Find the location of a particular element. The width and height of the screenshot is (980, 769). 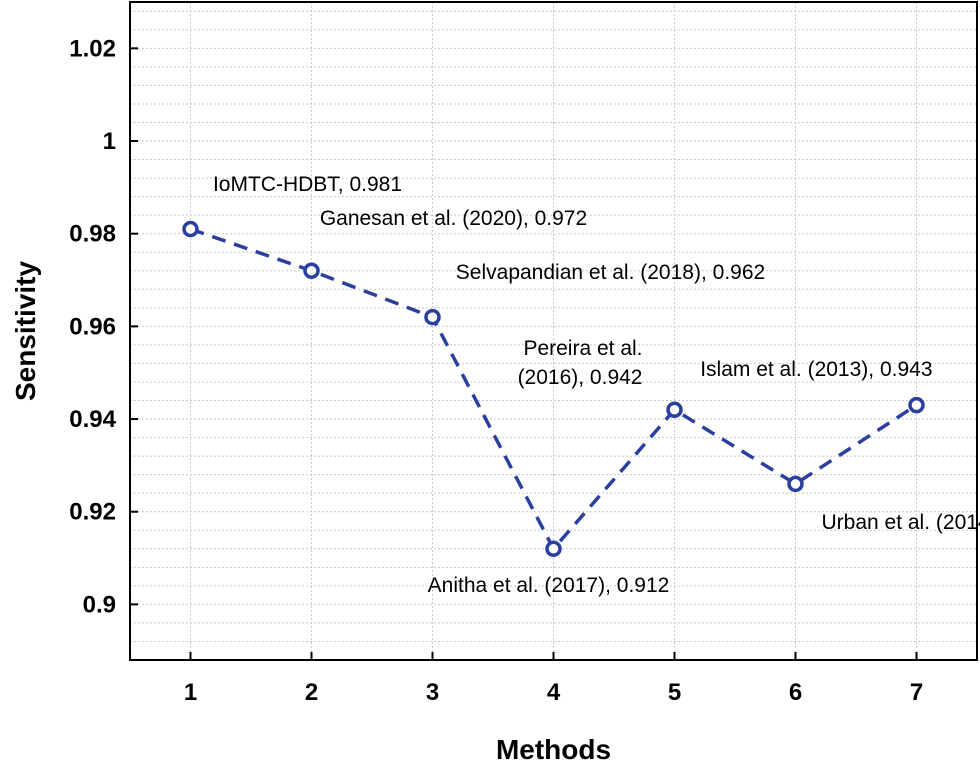

x-tick-label: 7 is located at coordinates (916, 692).